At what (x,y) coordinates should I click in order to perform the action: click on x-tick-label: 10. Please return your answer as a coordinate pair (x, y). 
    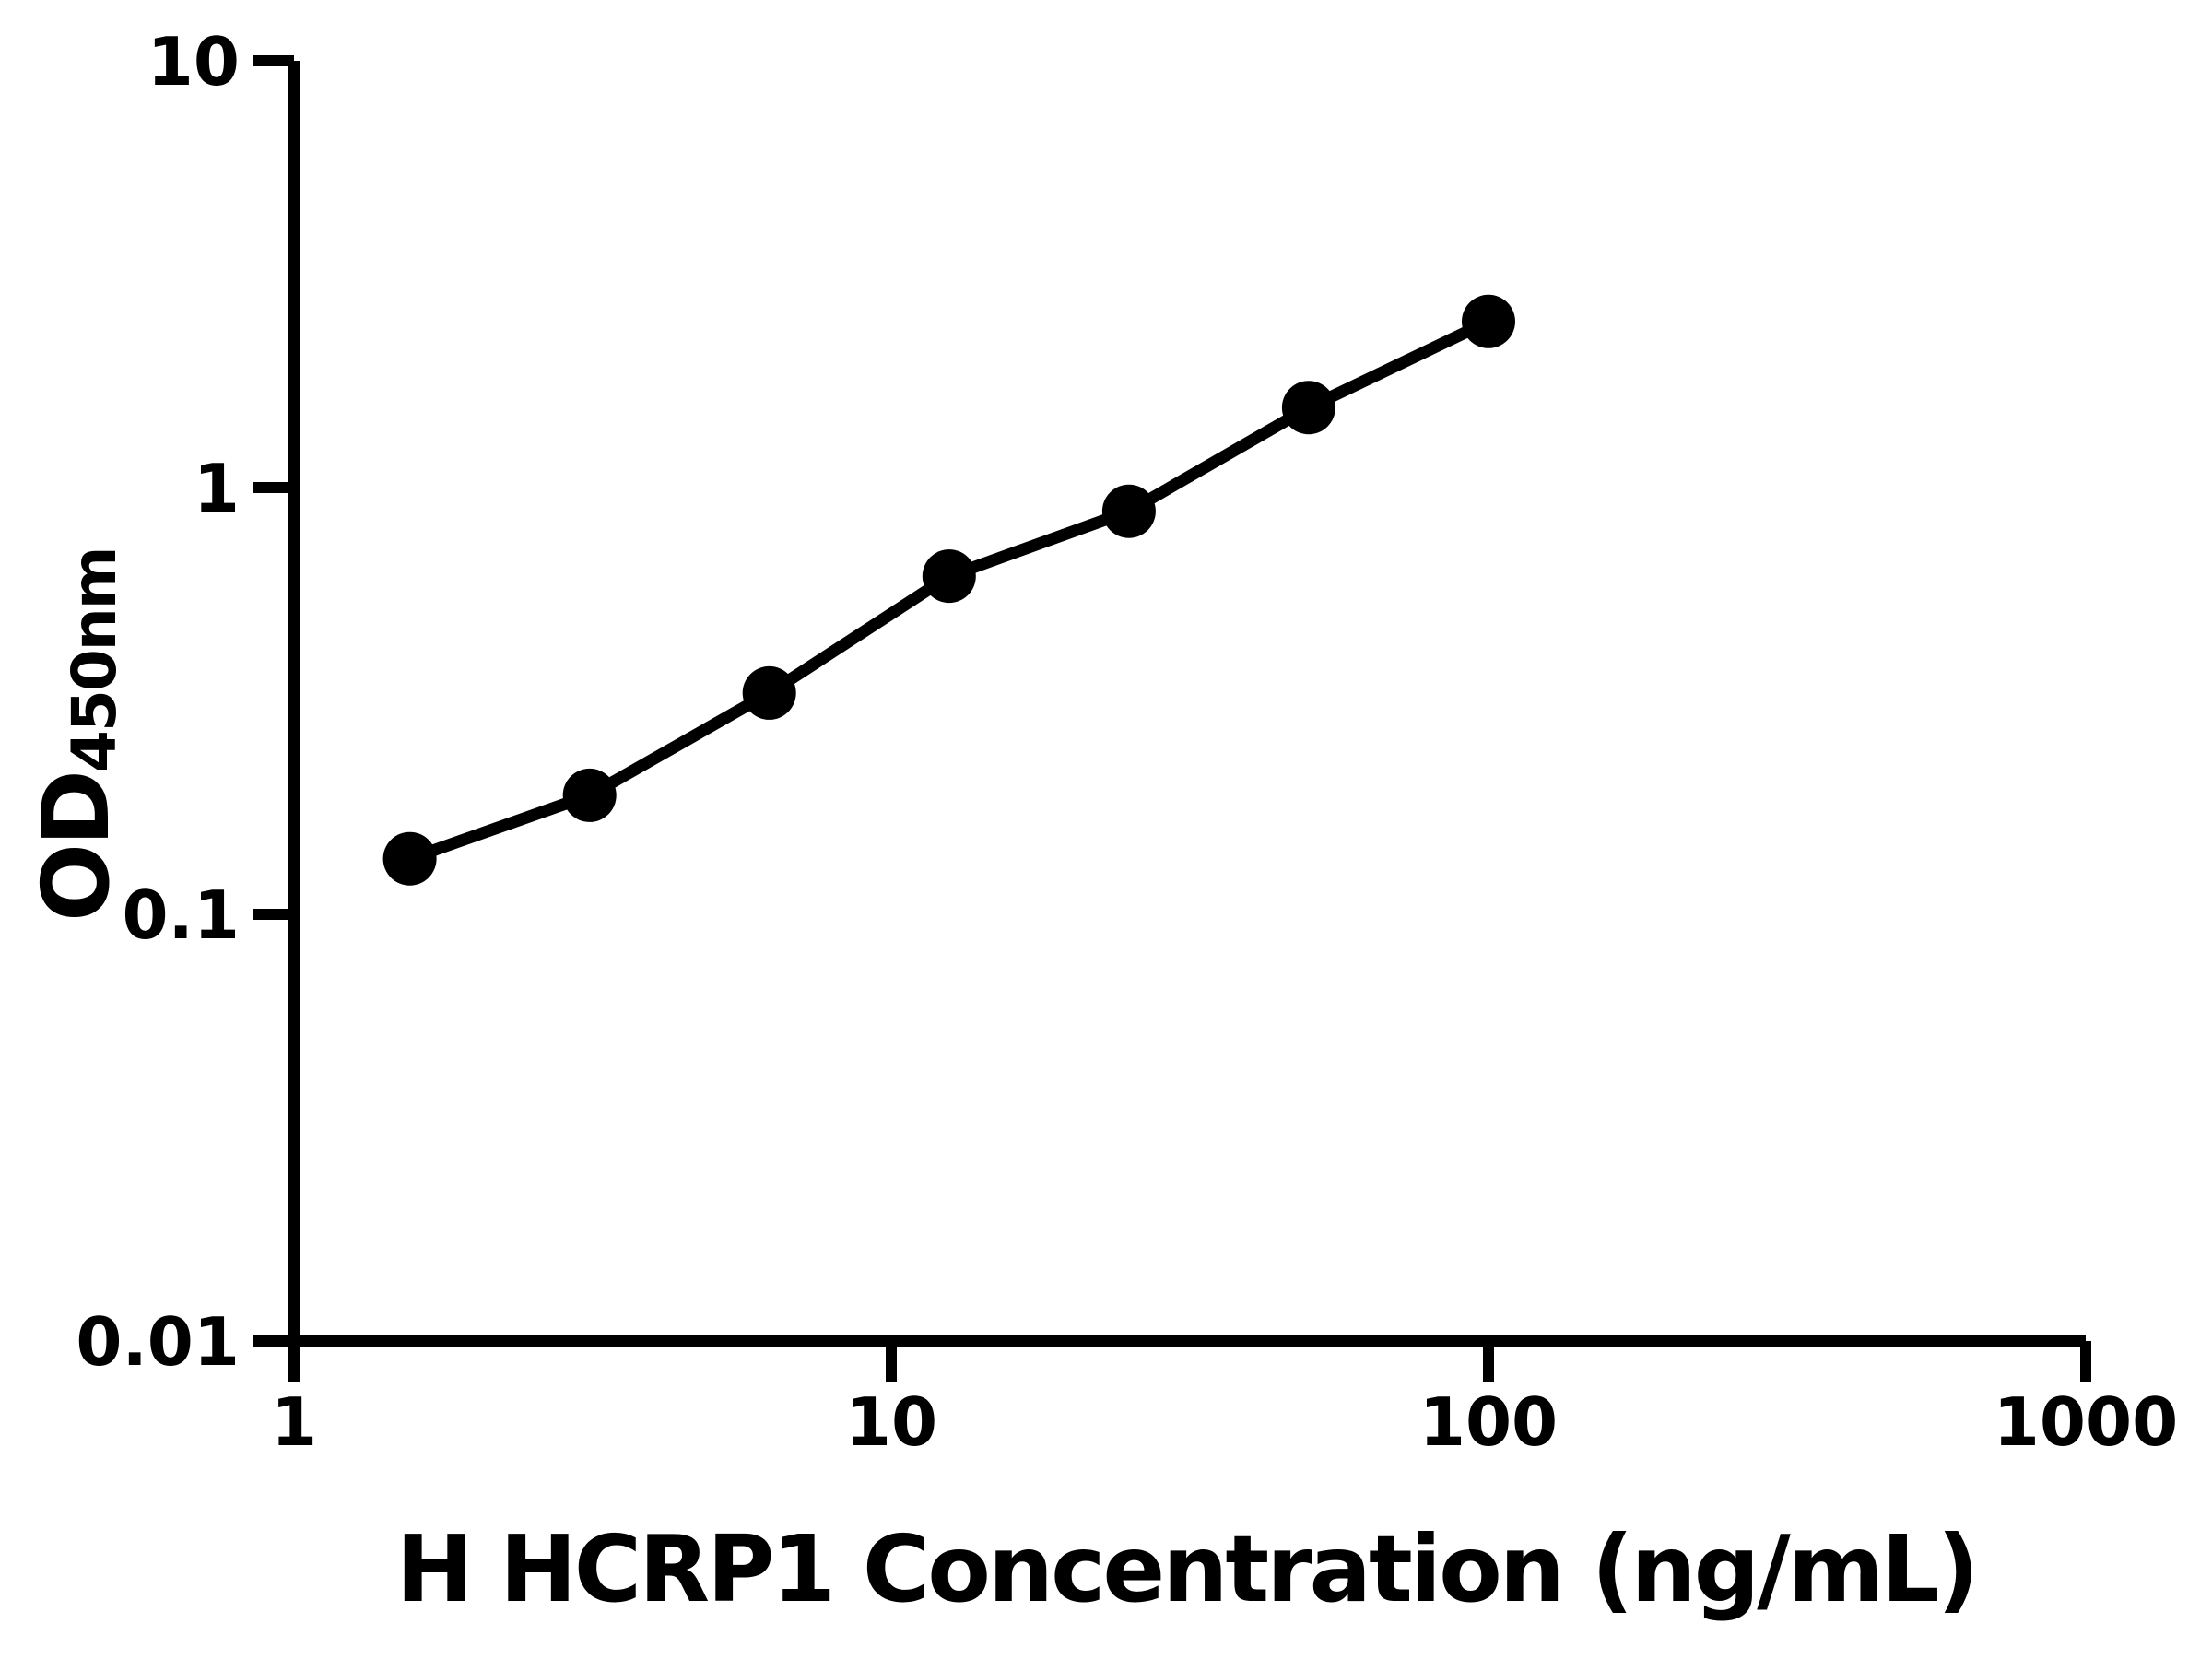
    Looking at the image, I should click on (891, 1422).